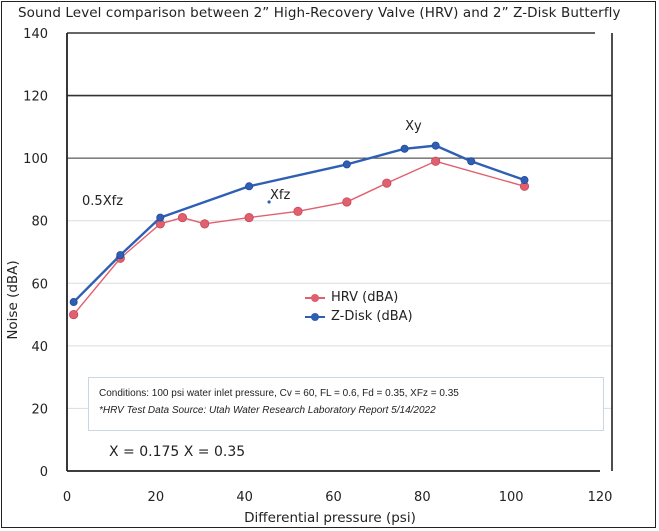 Image resolution: width=659 pixels, height=531 pixels. I want to click on y-tick-label: 100, so click(35, 159).